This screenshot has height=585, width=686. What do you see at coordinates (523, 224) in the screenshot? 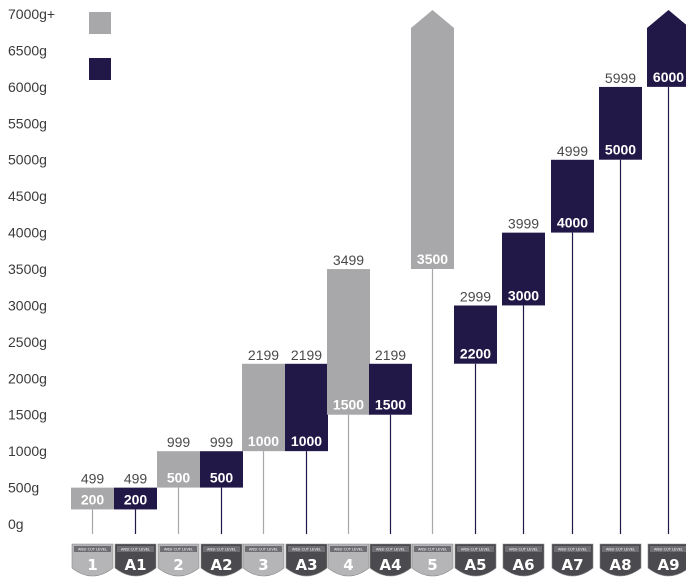
I see `bar-high-label: 3999` at bounding box center [523, 224].